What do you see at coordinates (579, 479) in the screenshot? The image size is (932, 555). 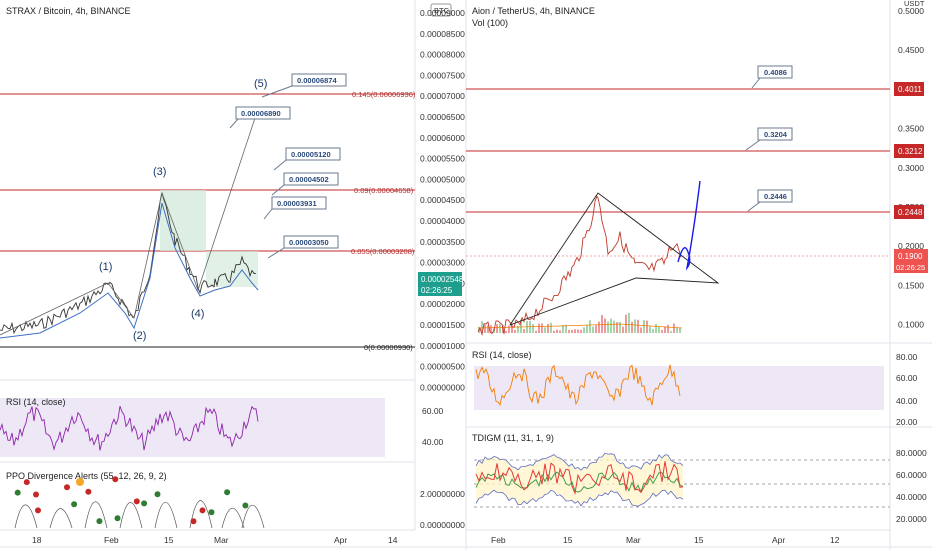 I see `right-tdi-series` at bounding box center [579, 479].